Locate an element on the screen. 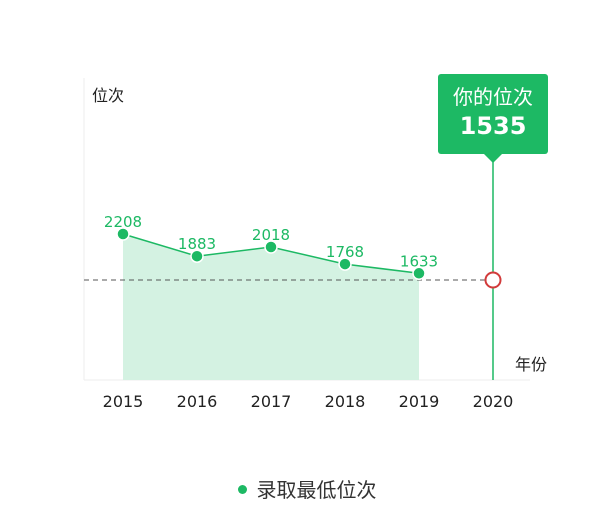 Image resolution: width=614 pixels, height=525 pixels. x-tick-2015: 2015 is located at coordinates (123, 401).